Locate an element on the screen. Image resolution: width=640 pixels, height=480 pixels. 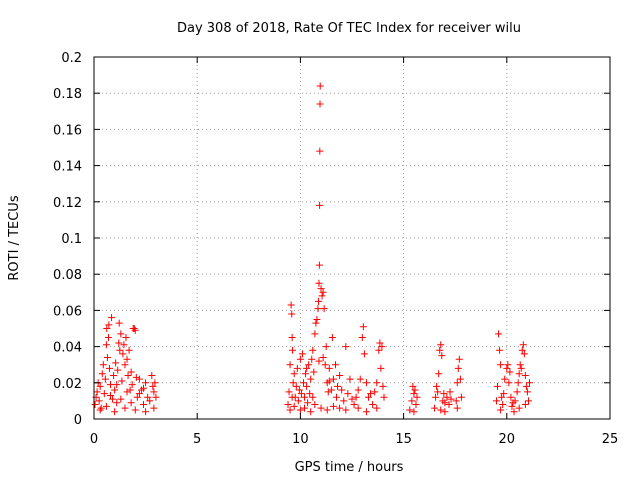
y-tick-label: 0.2 is located at coordinates (71, 58).